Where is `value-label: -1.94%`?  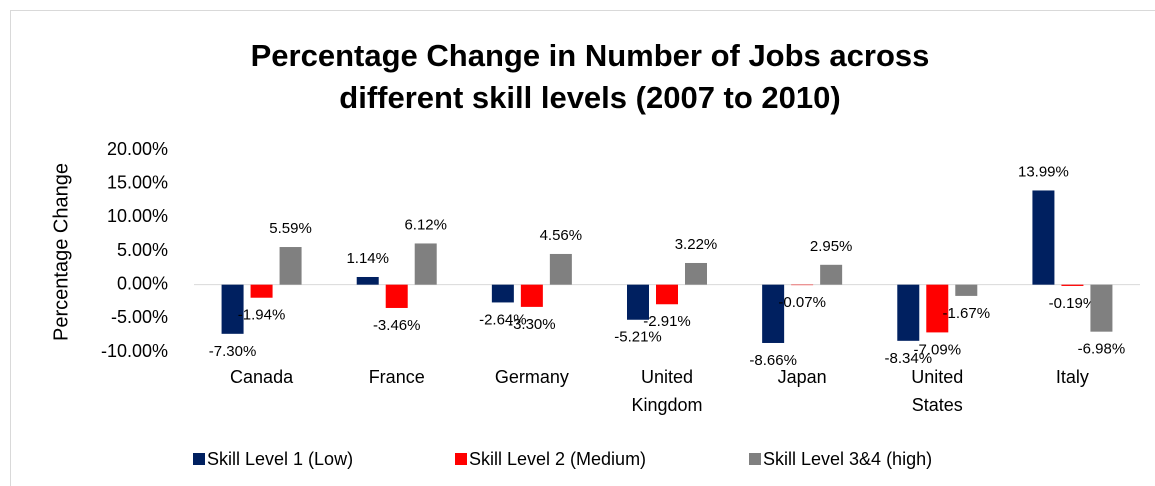 value-label: -1.94% is located at coordinates (262, 315).